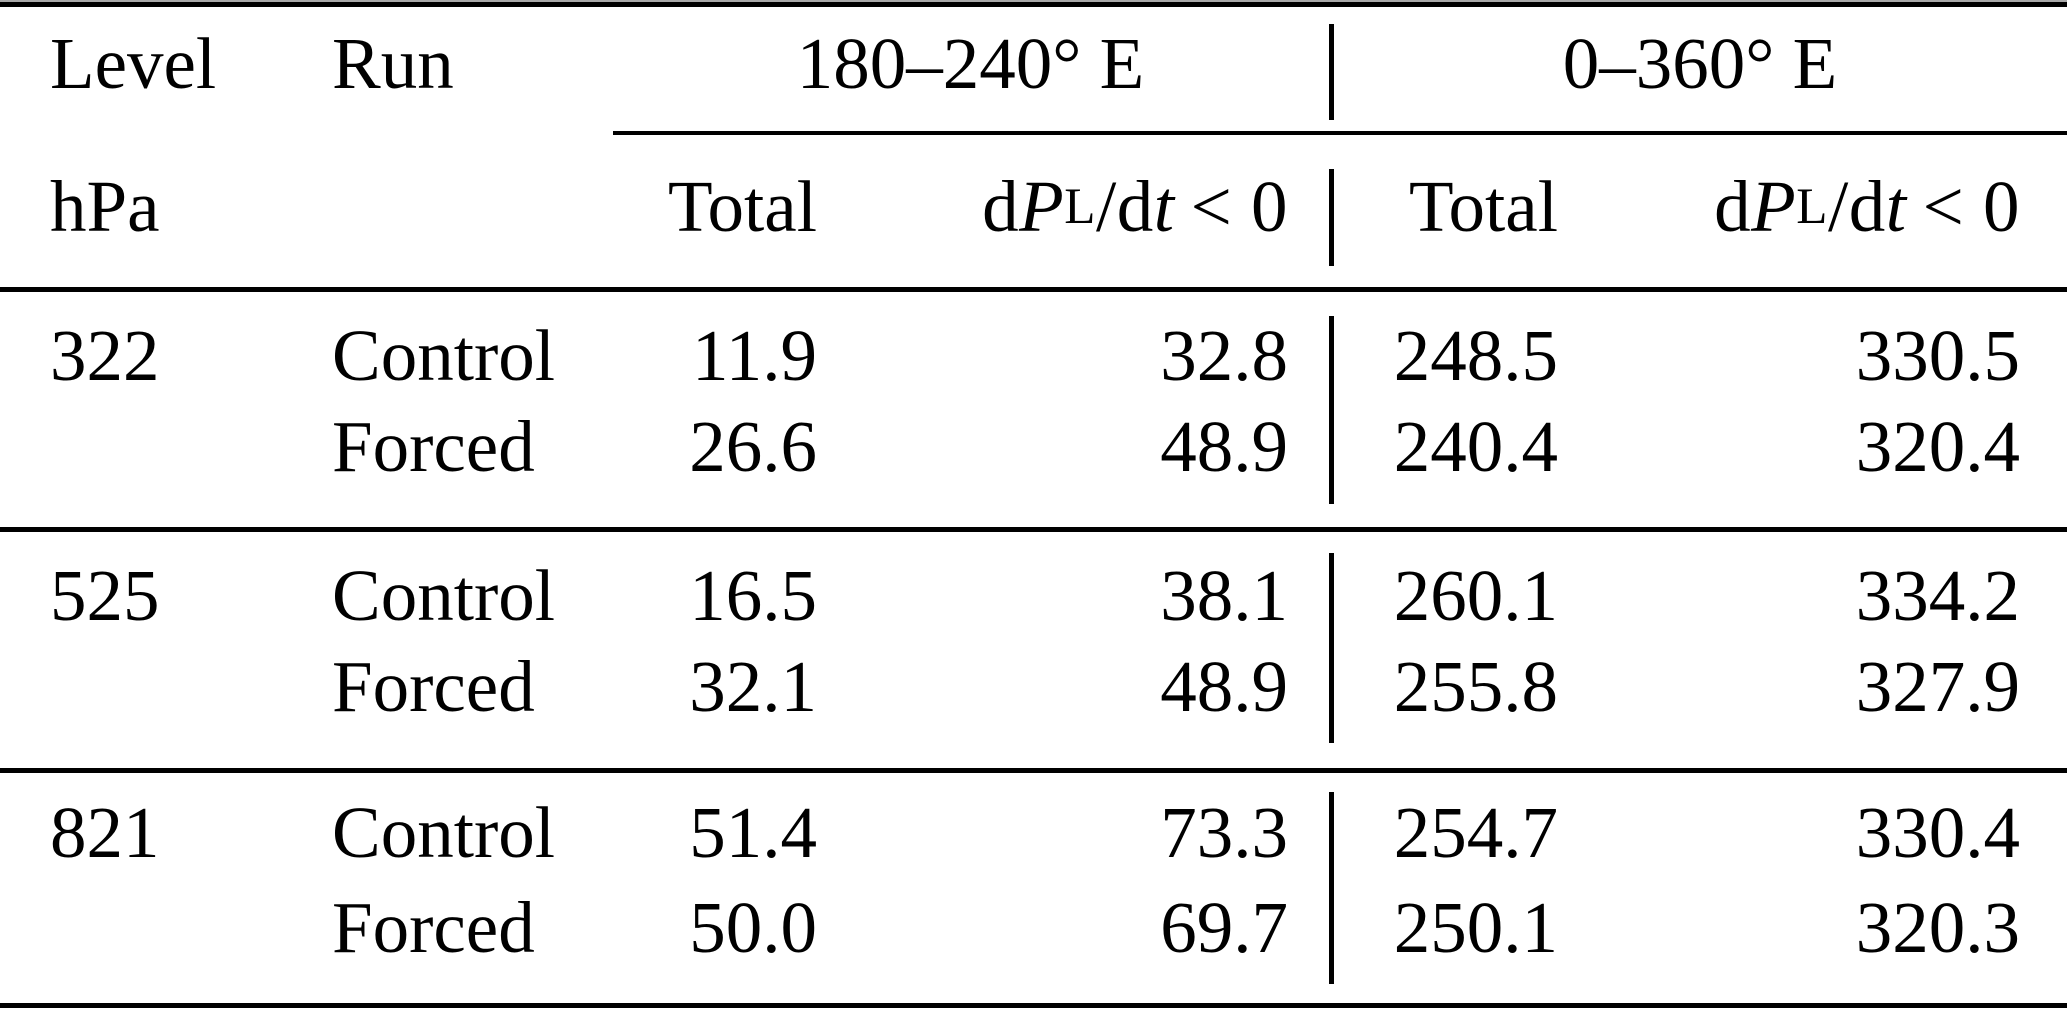 The width and height of the screenshot is (2067, 1011). I want to click on cell-value: 50.0, so click(753, 927).